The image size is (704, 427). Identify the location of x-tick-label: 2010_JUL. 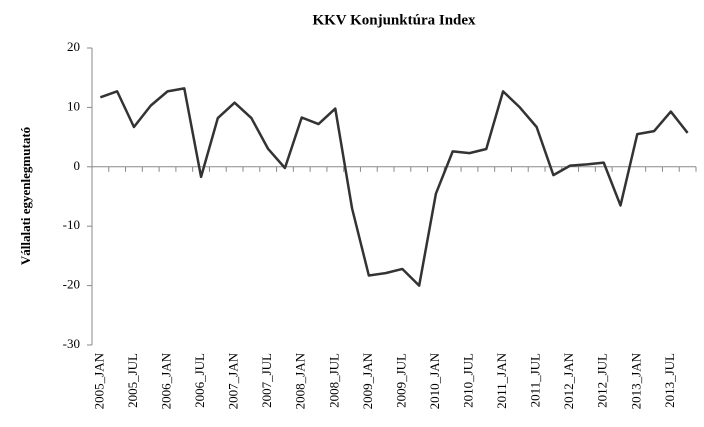
(467, 380).